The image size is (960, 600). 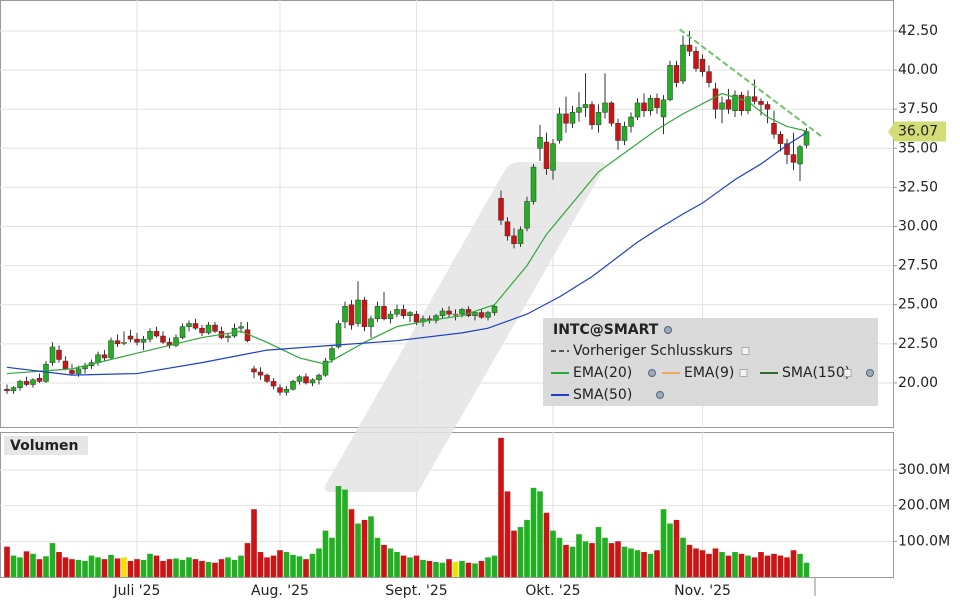 What do you see at coordinates (702, 591) in the screenshot?
I see `x-tick-label: Nov. '25` at bounding box center [702, 591].